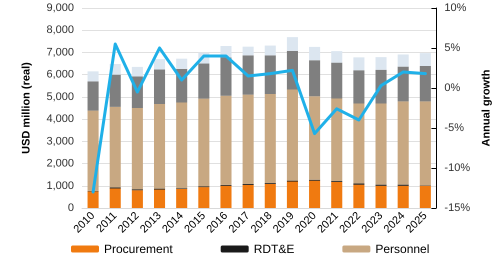 The height and width of the screenshot is (260, 500). I want to click on y2-tick-label: 0%, so click(452, 88).